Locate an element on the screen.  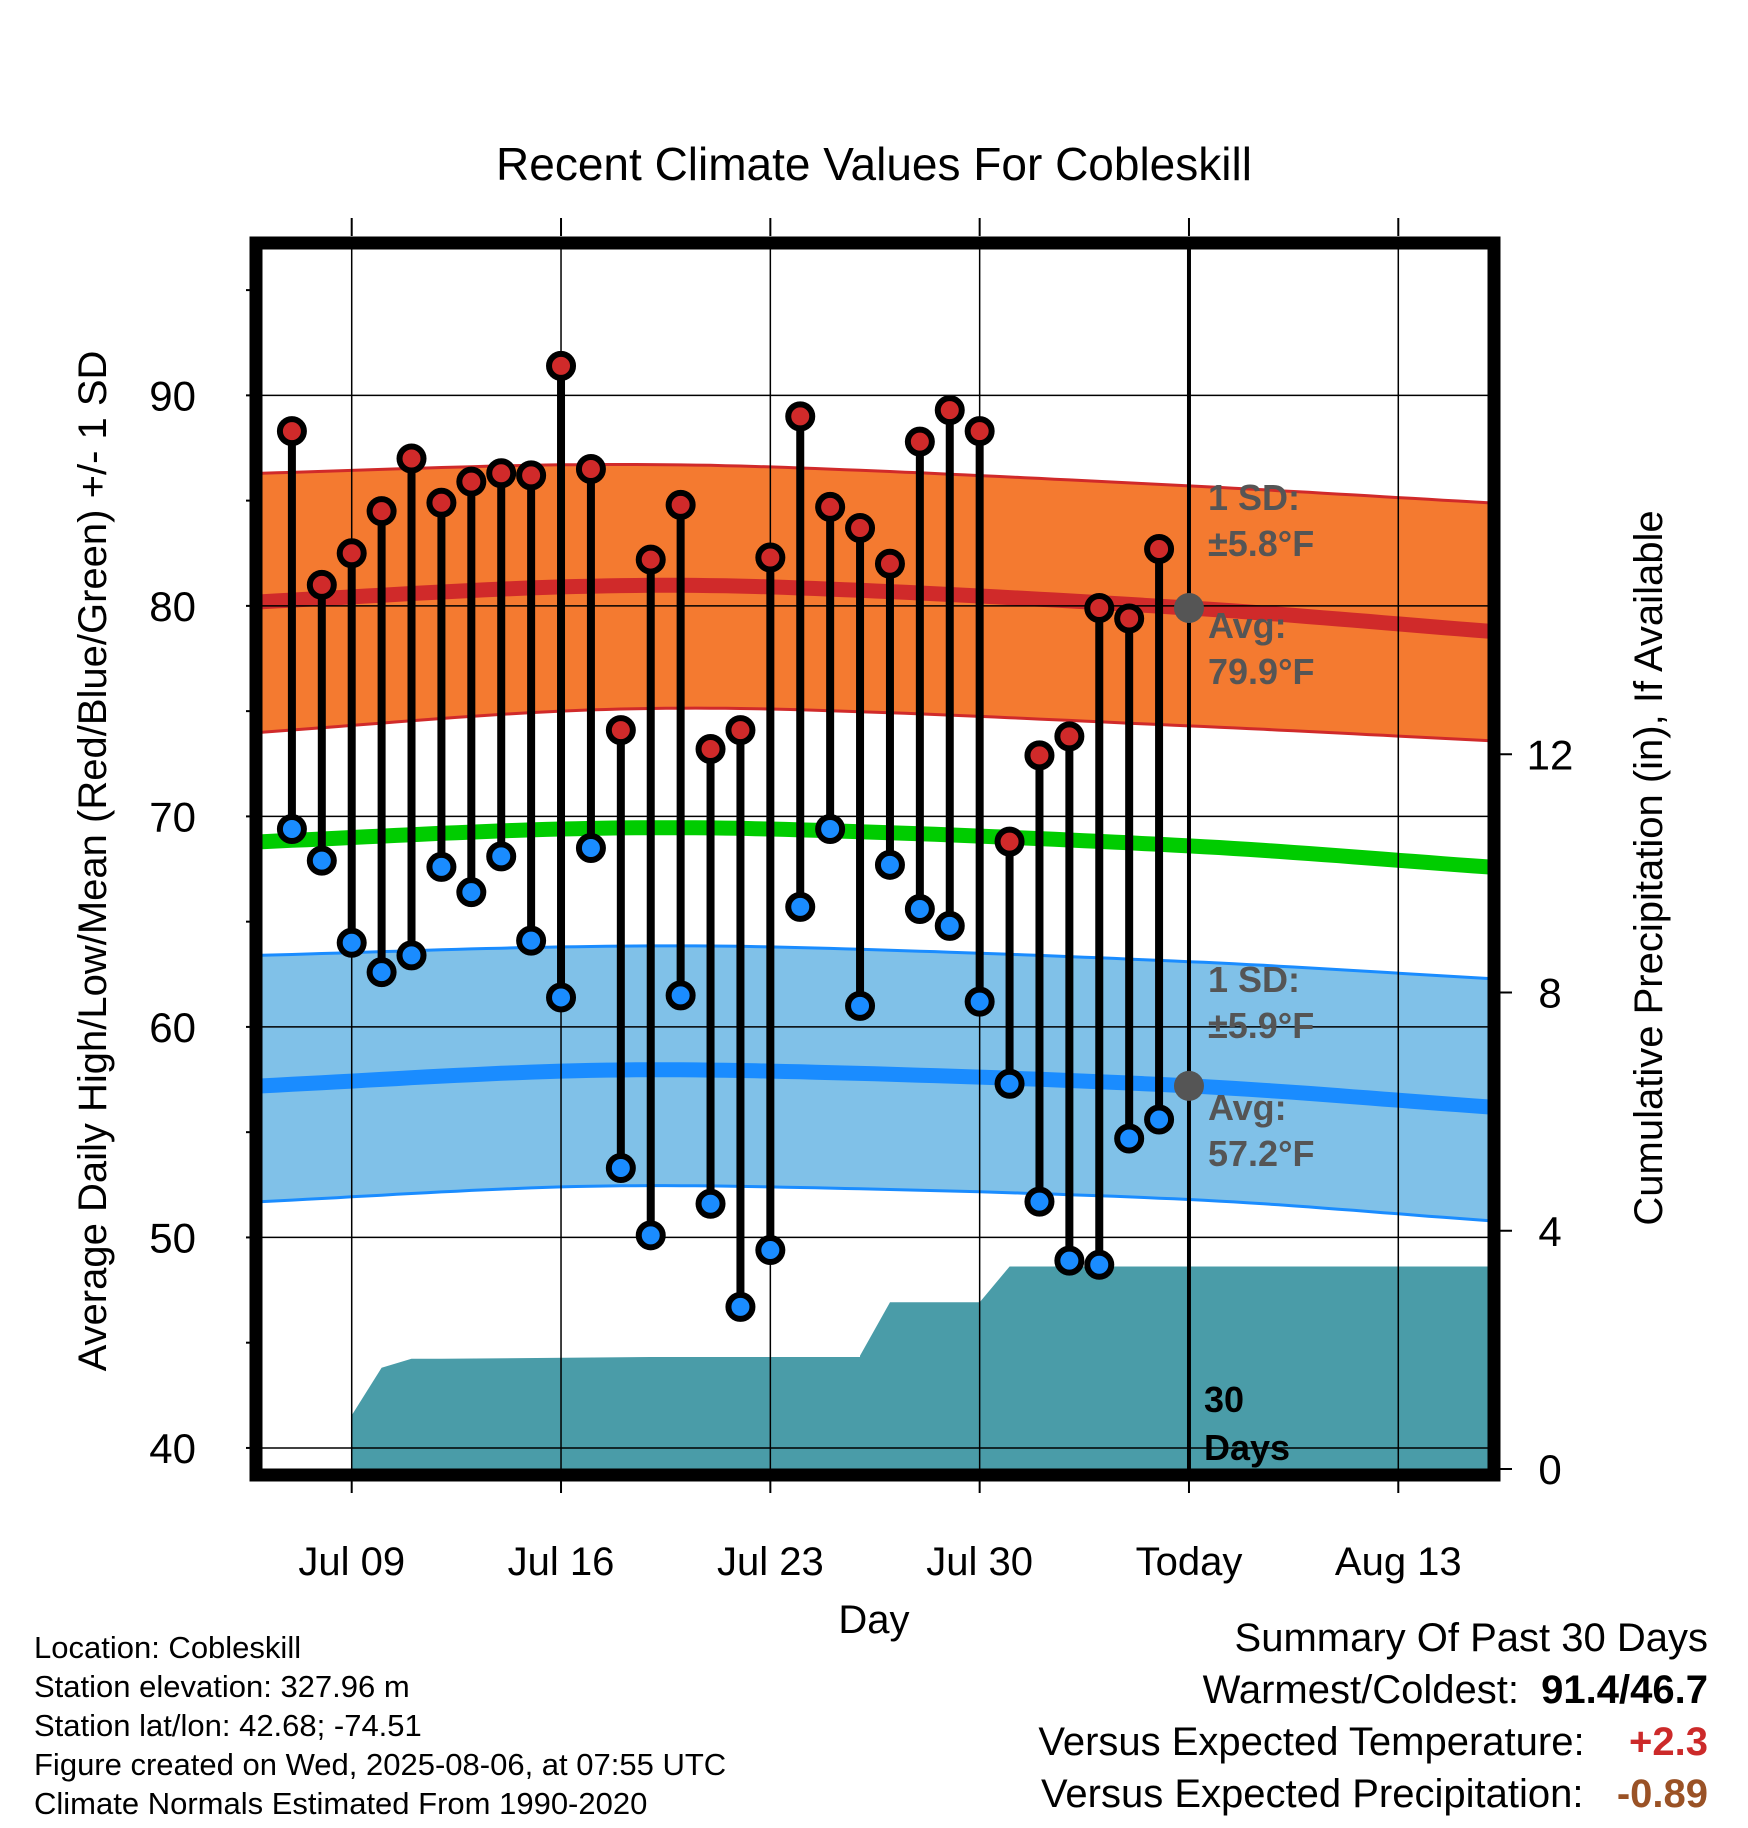
y-tick-label: 70 is located at coordinates (172, 816).